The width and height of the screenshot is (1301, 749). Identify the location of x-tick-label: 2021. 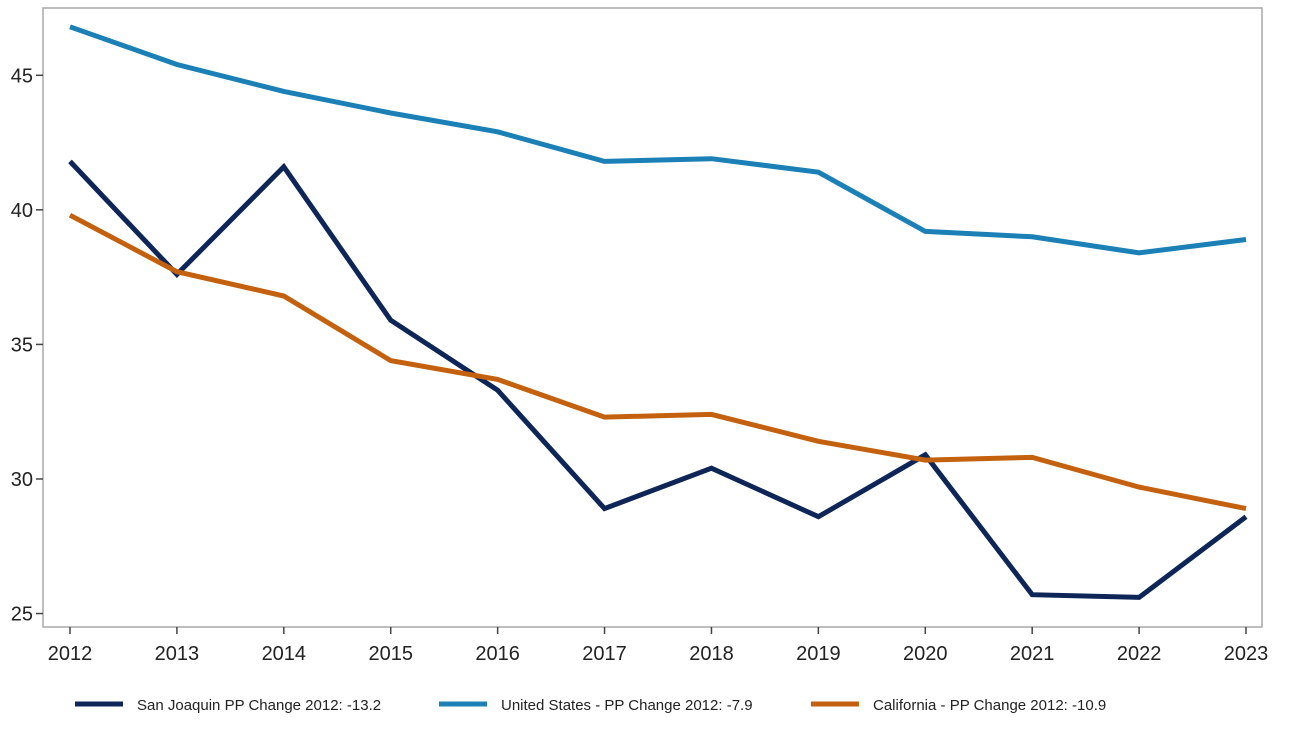
(1032, 654).